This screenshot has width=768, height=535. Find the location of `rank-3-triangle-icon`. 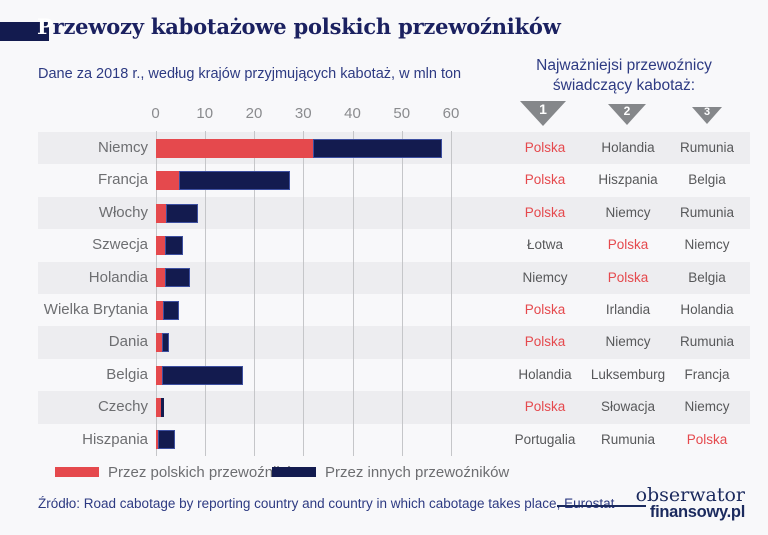

rank-3-triangle-icon is located at coordinates (707, 115).